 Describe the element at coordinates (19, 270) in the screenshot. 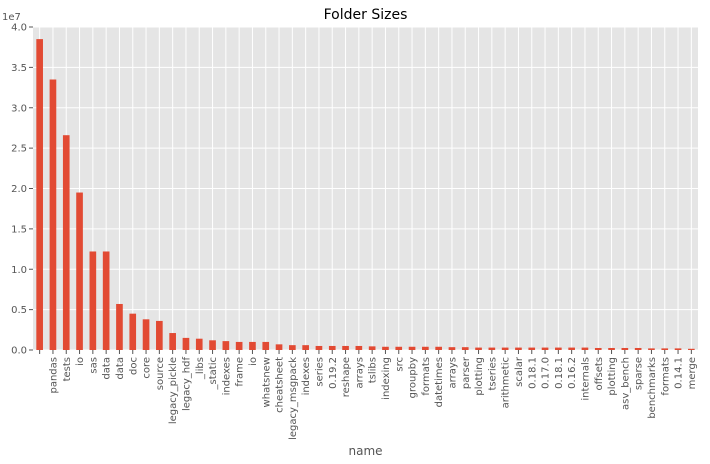

I see `y-tick-label: 1.0` at that location.